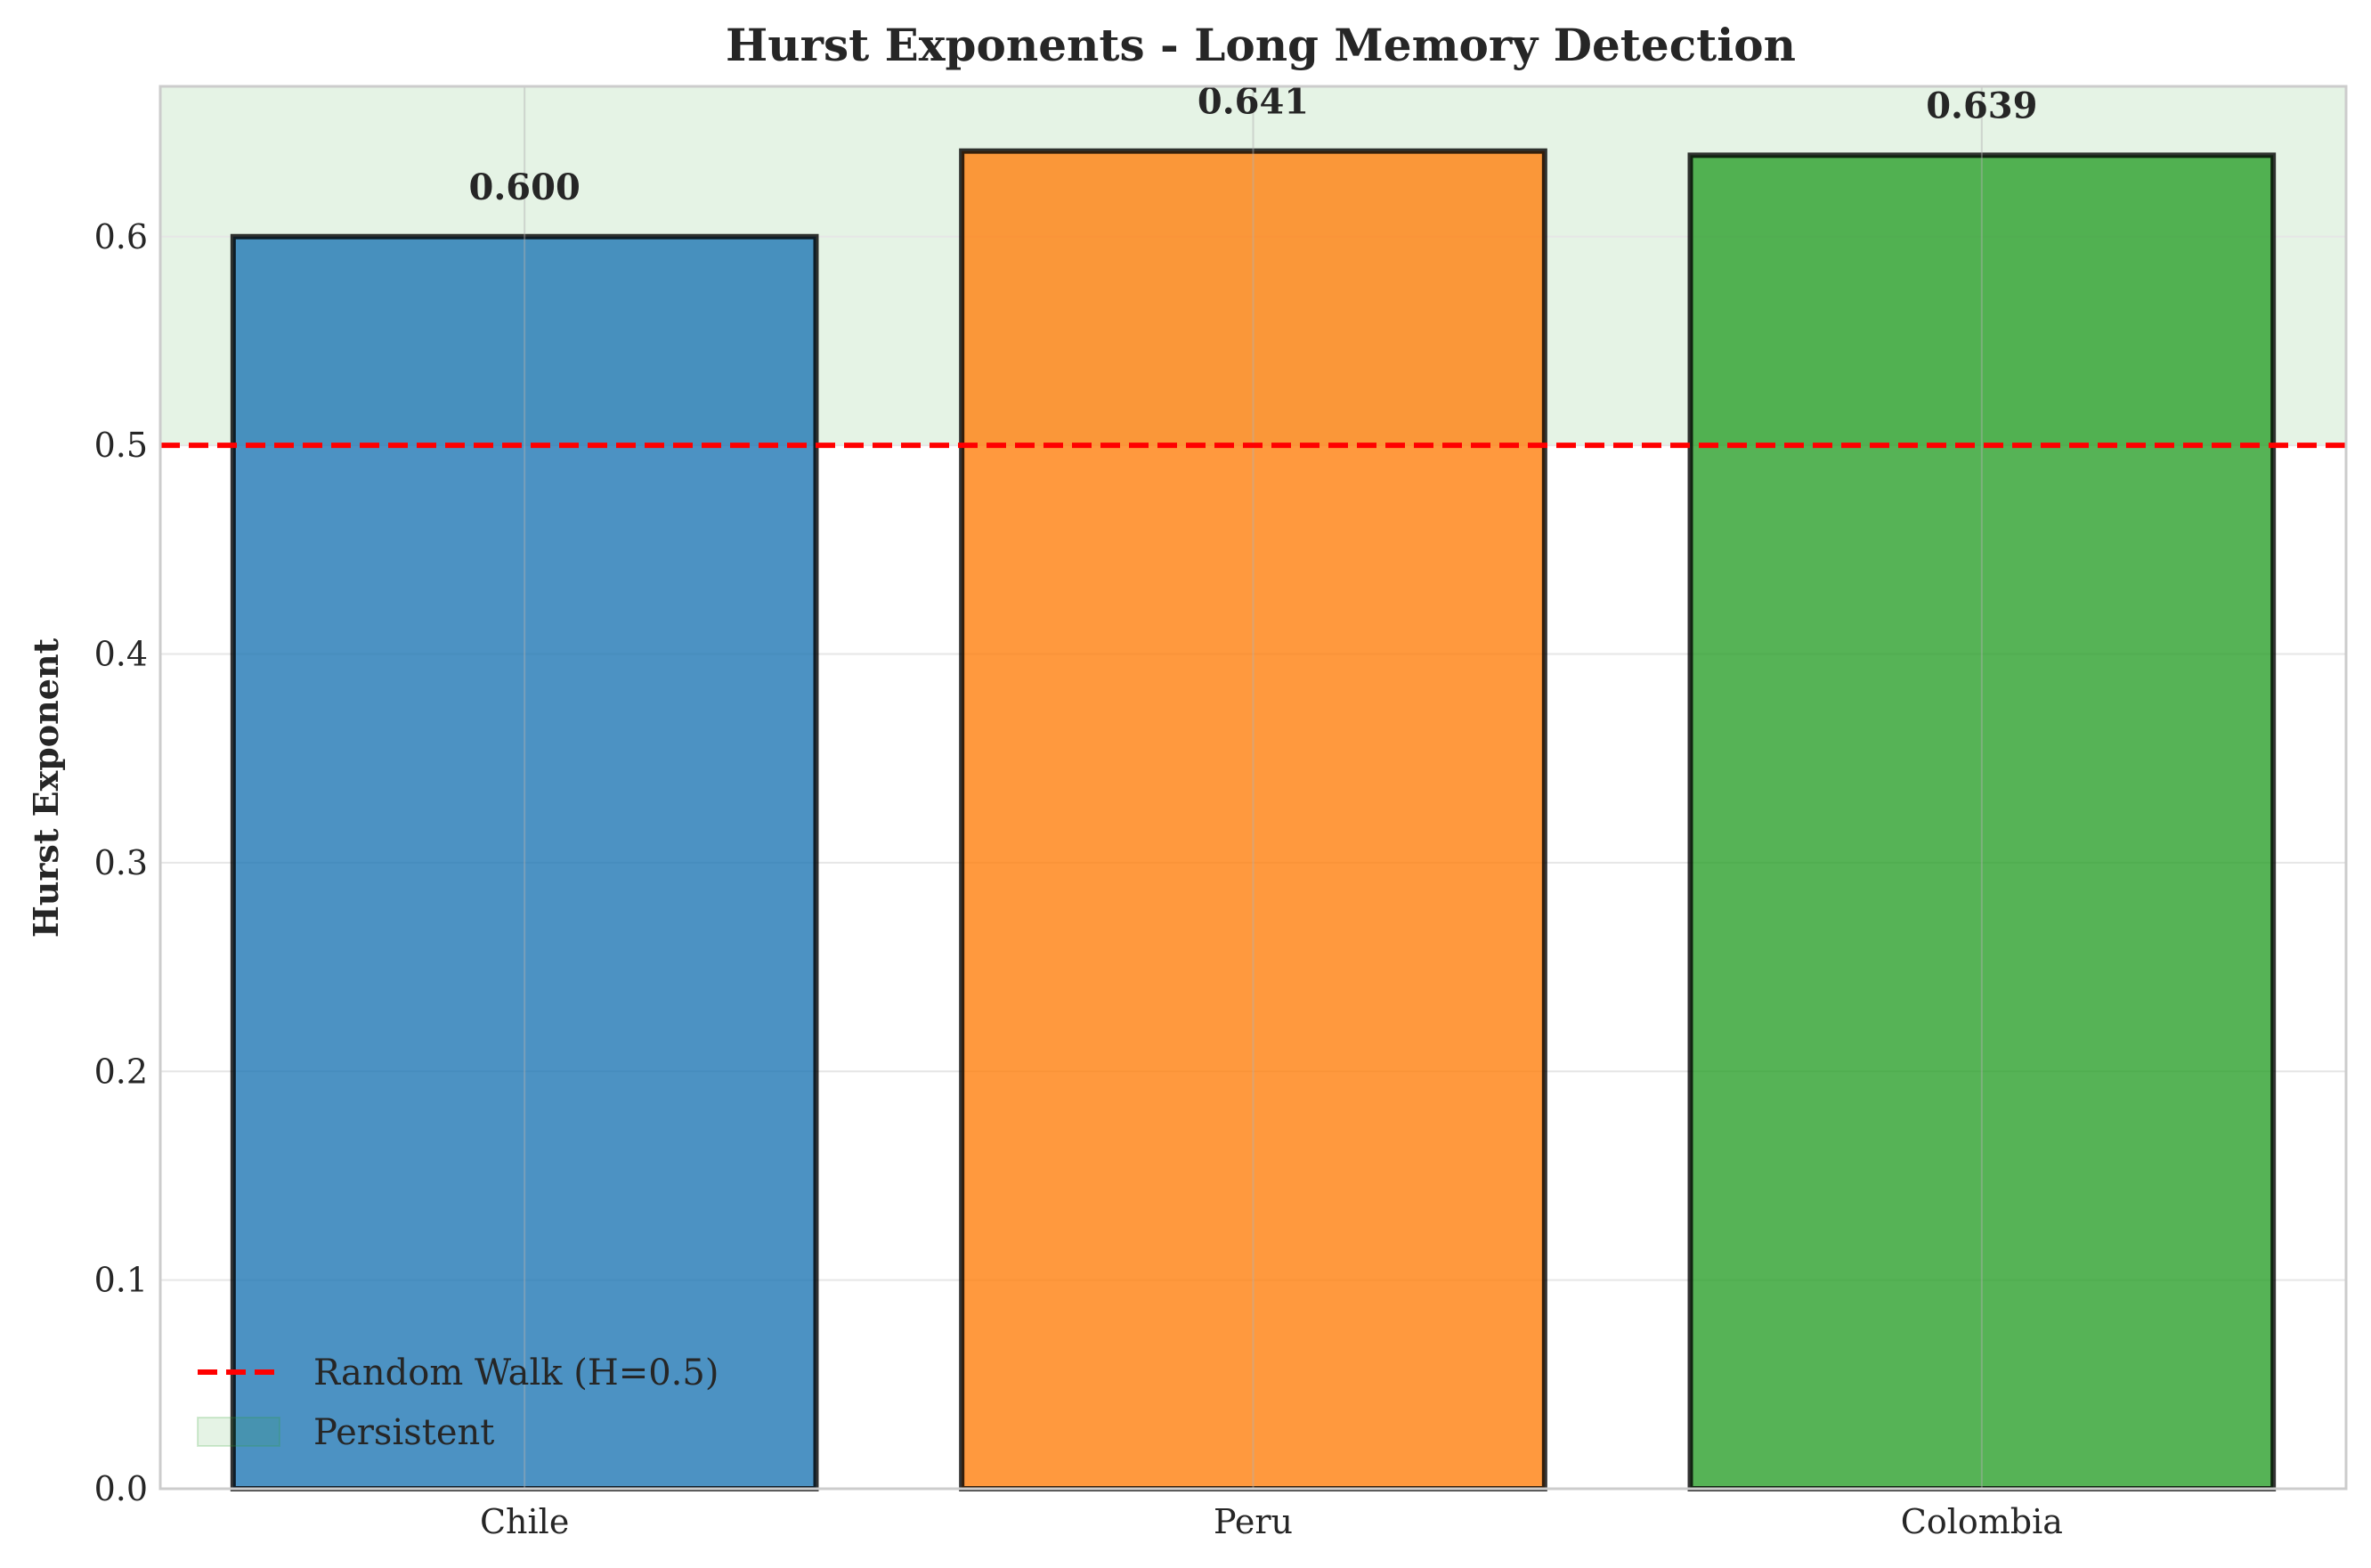 This screenshot has width=2371, height=1568. Describe the element at coordinates (1261, 45) in the screenshot. I see `chart-title: Hurst Exponents - Long Memory Detection` at that location.